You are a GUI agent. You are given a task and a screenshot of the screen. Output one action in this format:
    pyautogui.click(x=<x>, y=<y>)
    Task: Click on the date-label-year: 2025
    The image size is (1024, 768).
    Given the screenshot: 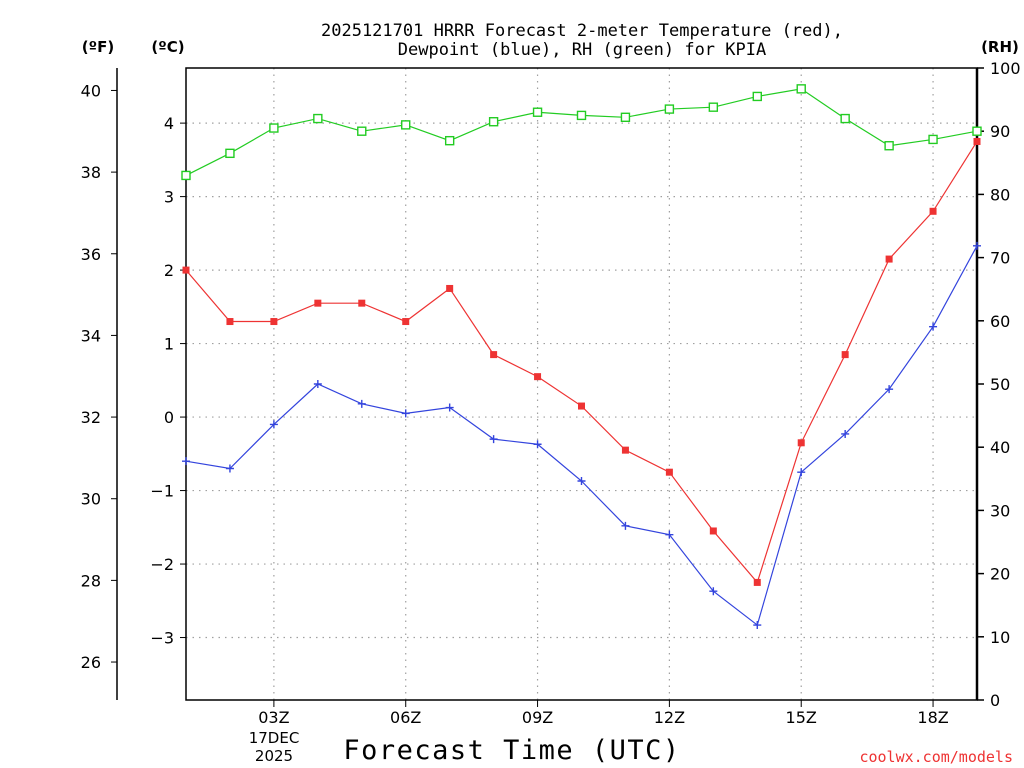 What is the action you would take?
    pyautogui.click(x=274, y=756)
    